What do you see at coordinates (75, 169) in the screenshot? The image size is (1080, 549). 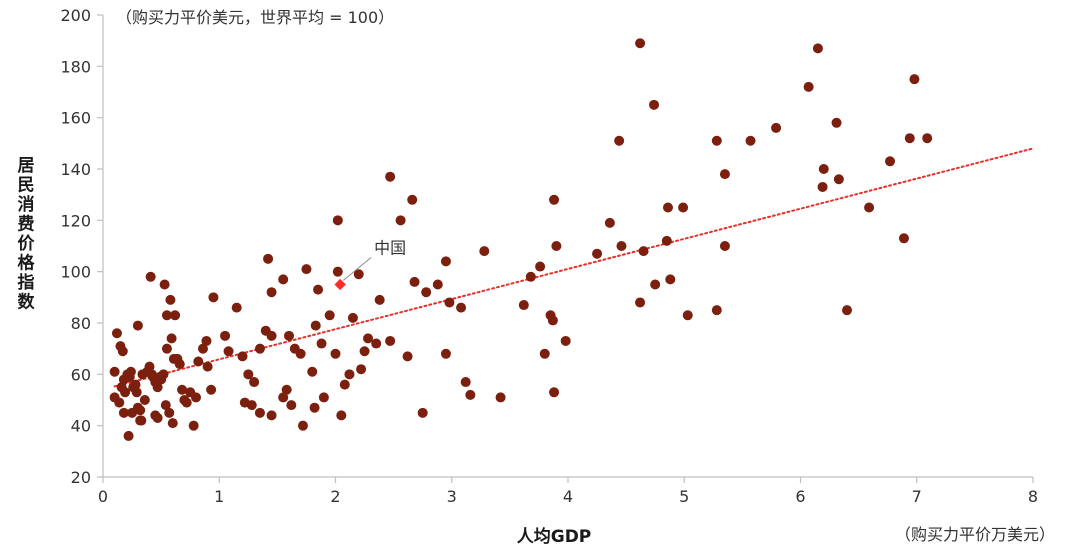 I see `y-tick-label: 140` at bounding box center [75, 169].